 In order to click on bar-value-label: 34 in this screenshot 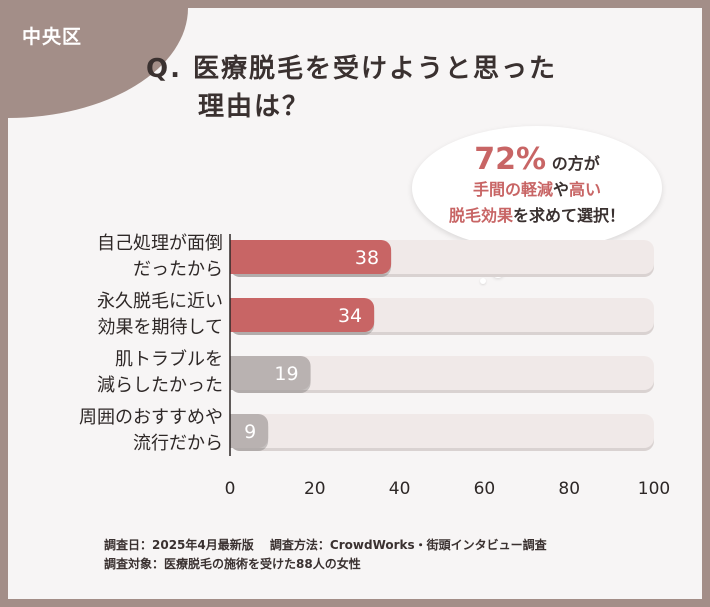, I will do `click(350, 316)`.